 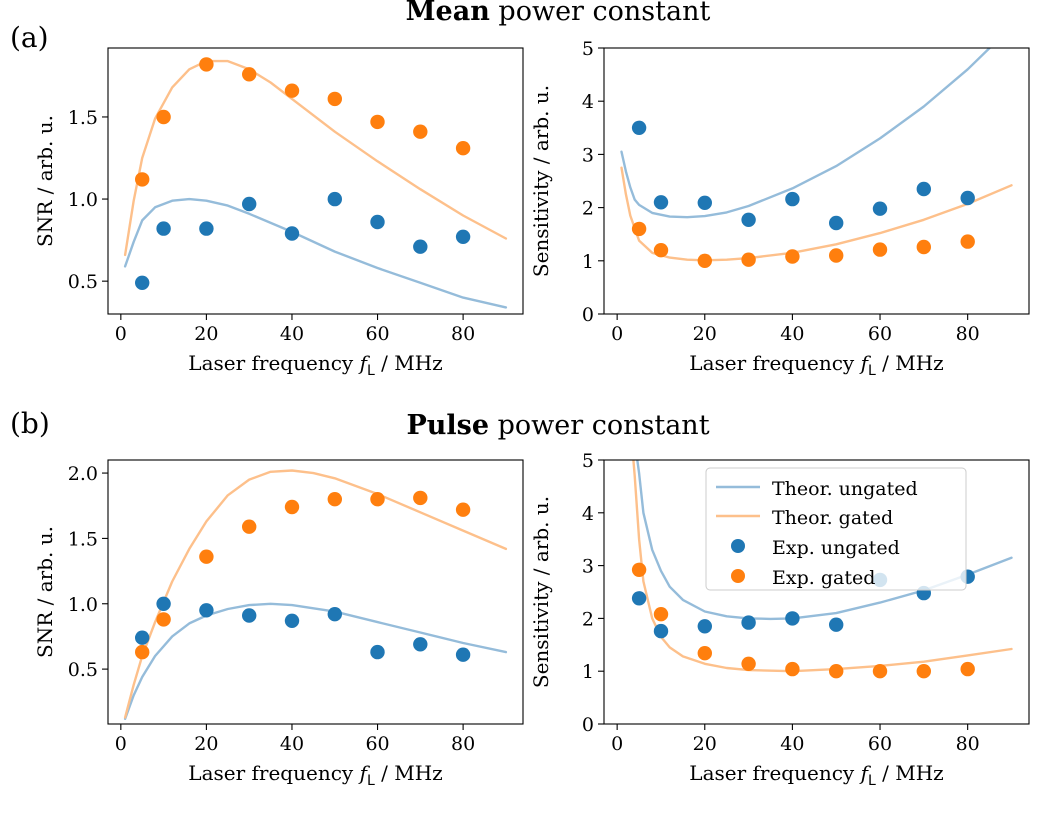 What do you see at coordinates (83, 670) in the screenshot?
I see `y-tick-label: 0.5` at bounding box center [83, 670].